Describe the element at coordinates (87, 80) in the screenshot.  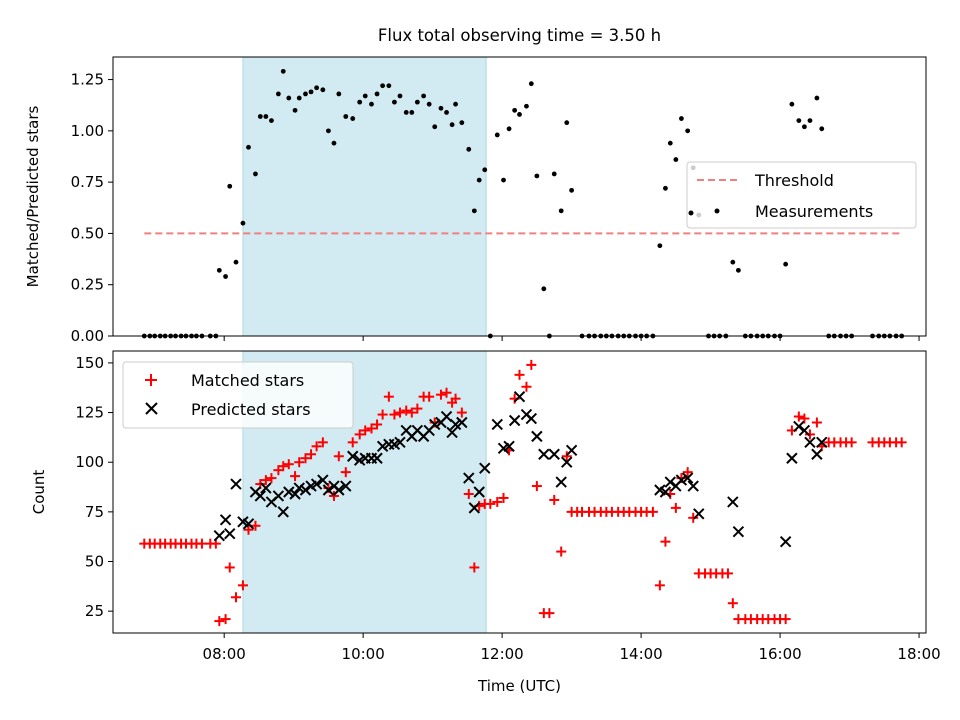
I see `top-y-tick-label: 1.25` at that location.